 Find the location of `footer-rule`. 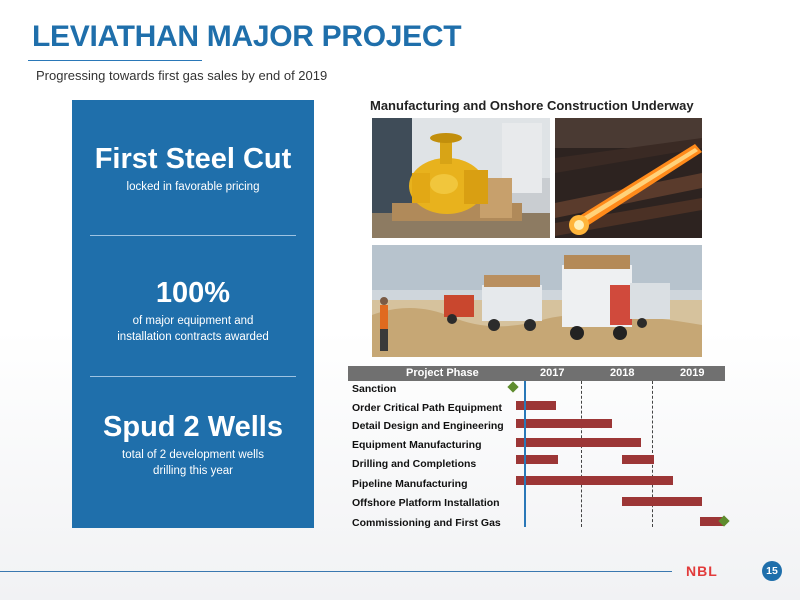

footer-rule is located at coordinates (336, 571).